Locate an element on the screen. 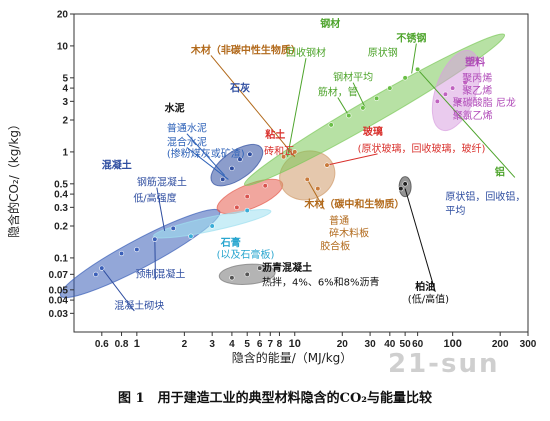  x-tick-label-10: 10 is located at coordinates (295, 344).